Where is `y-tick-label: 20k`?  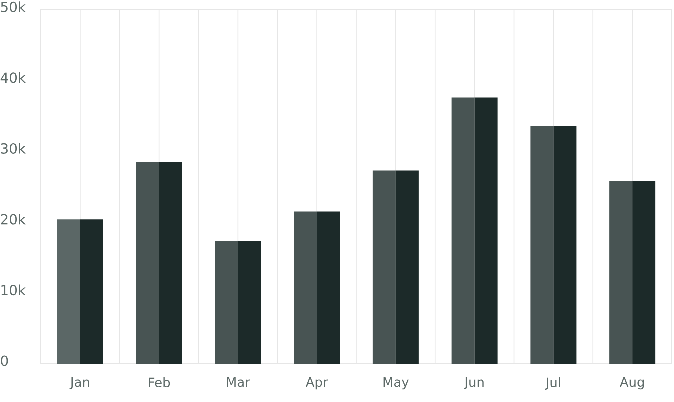
y-tick-label: 20k is located at coordinates (13, 219).